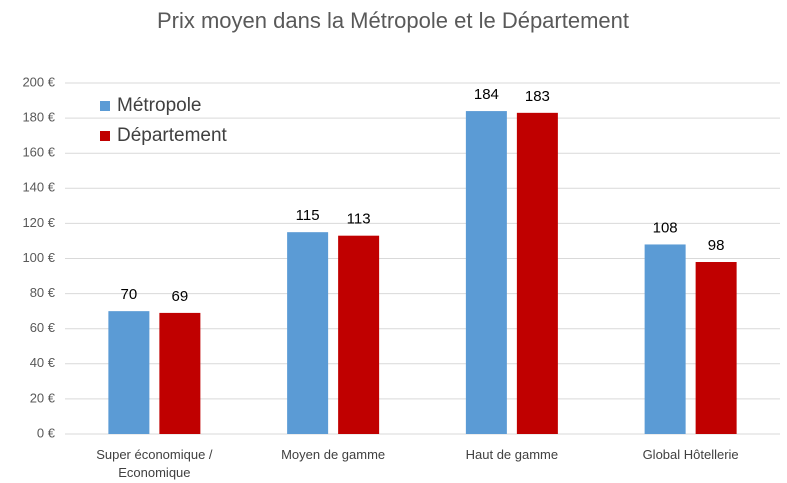 This screenshot has height=483, width=787. Describe the element at coordinates (43, 397) in the screenshot. I see `y-tick-label: 20 €` at that location.